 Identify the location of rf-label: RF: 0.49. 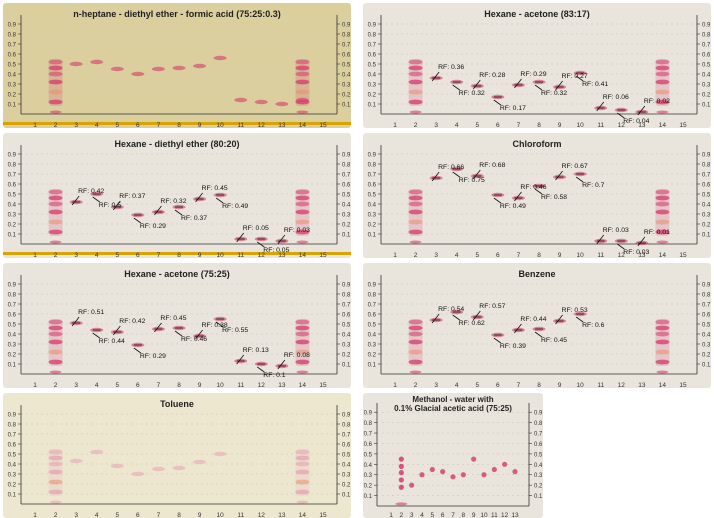
(513, 206).